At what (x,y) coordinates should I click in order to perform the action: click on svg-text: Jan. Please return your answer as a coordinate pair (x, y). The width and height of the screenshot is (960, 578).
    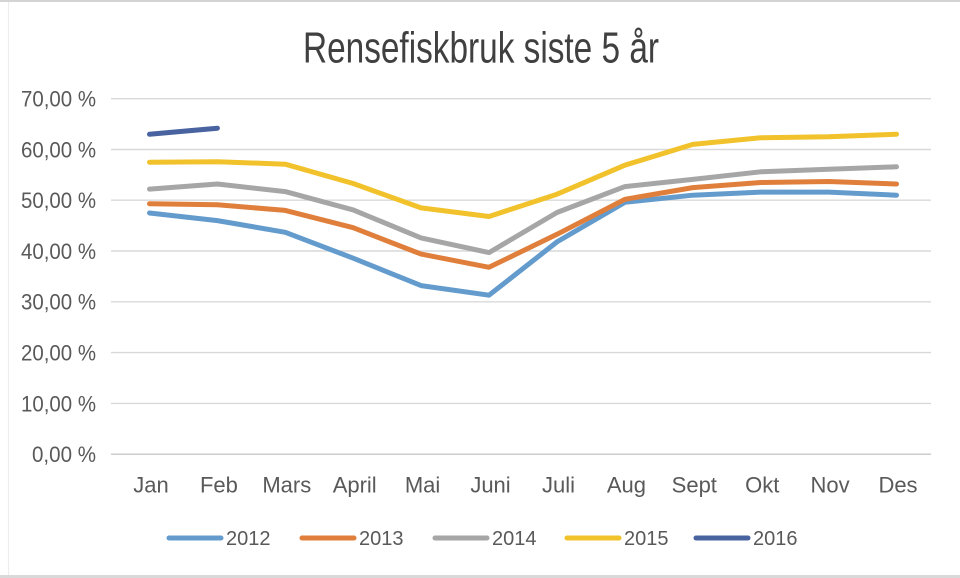
    Looking at the image, I should click on (150, 485).